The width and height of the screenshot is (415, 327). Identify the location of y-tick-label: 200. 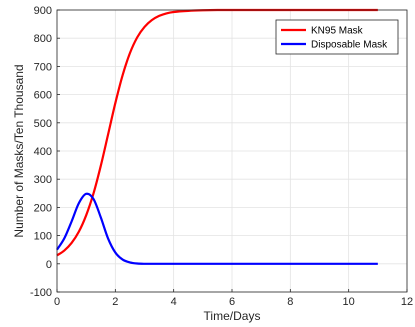
(43, 208).